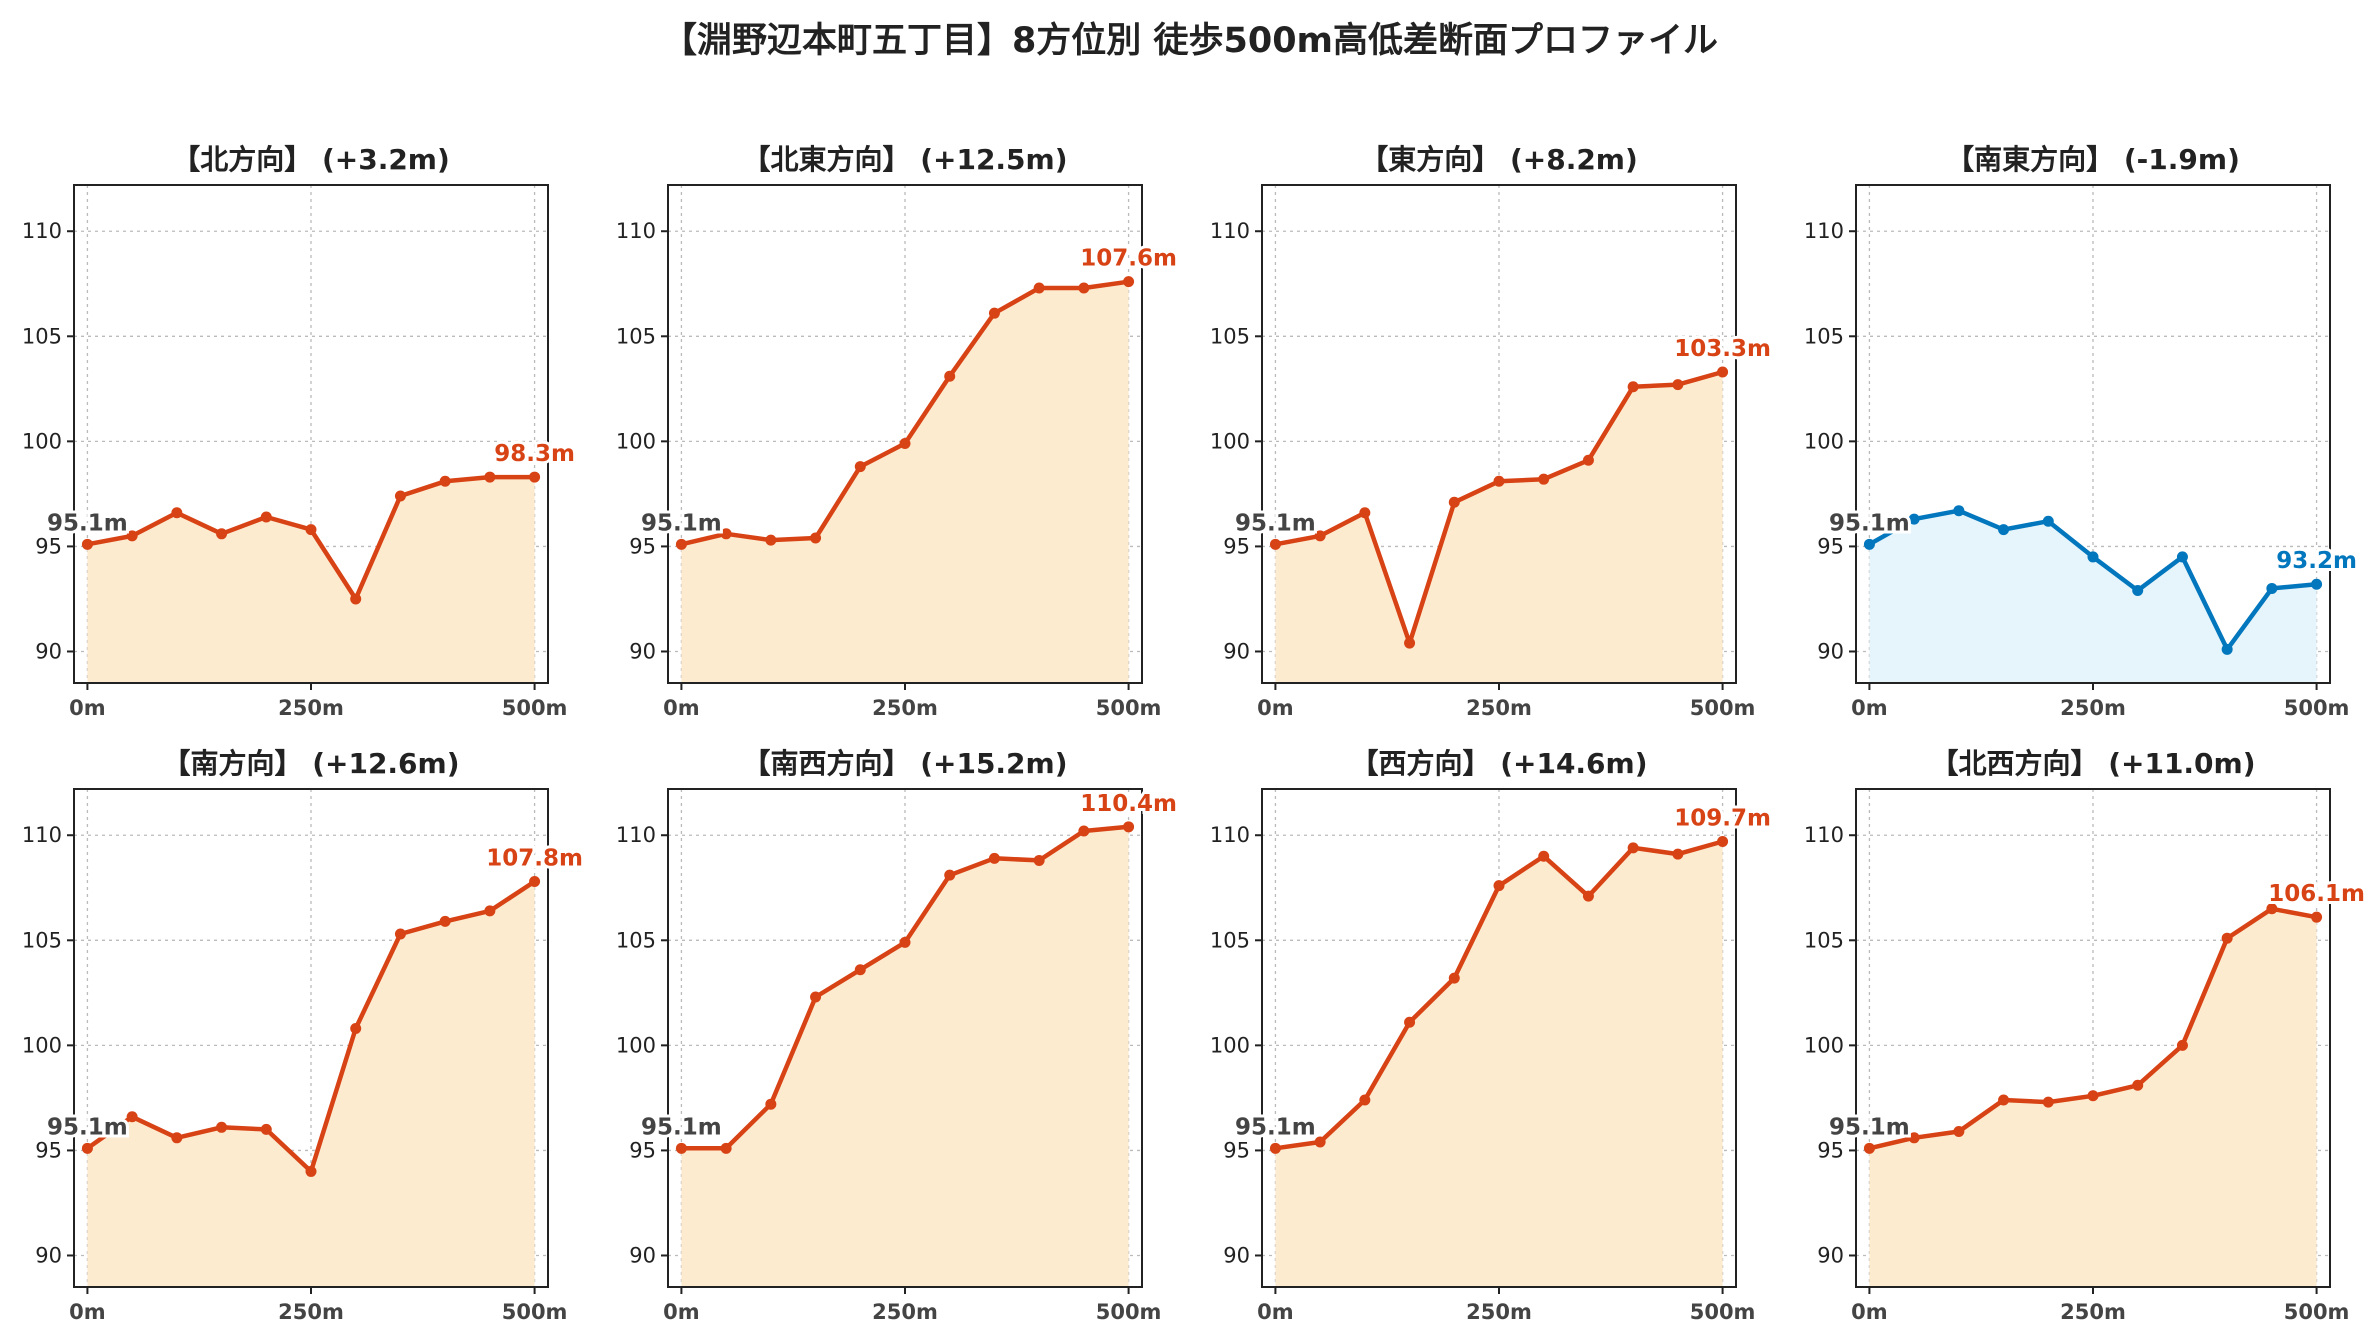  I want to click on end-elevation-label: 107.6m, so click(1128, 259).